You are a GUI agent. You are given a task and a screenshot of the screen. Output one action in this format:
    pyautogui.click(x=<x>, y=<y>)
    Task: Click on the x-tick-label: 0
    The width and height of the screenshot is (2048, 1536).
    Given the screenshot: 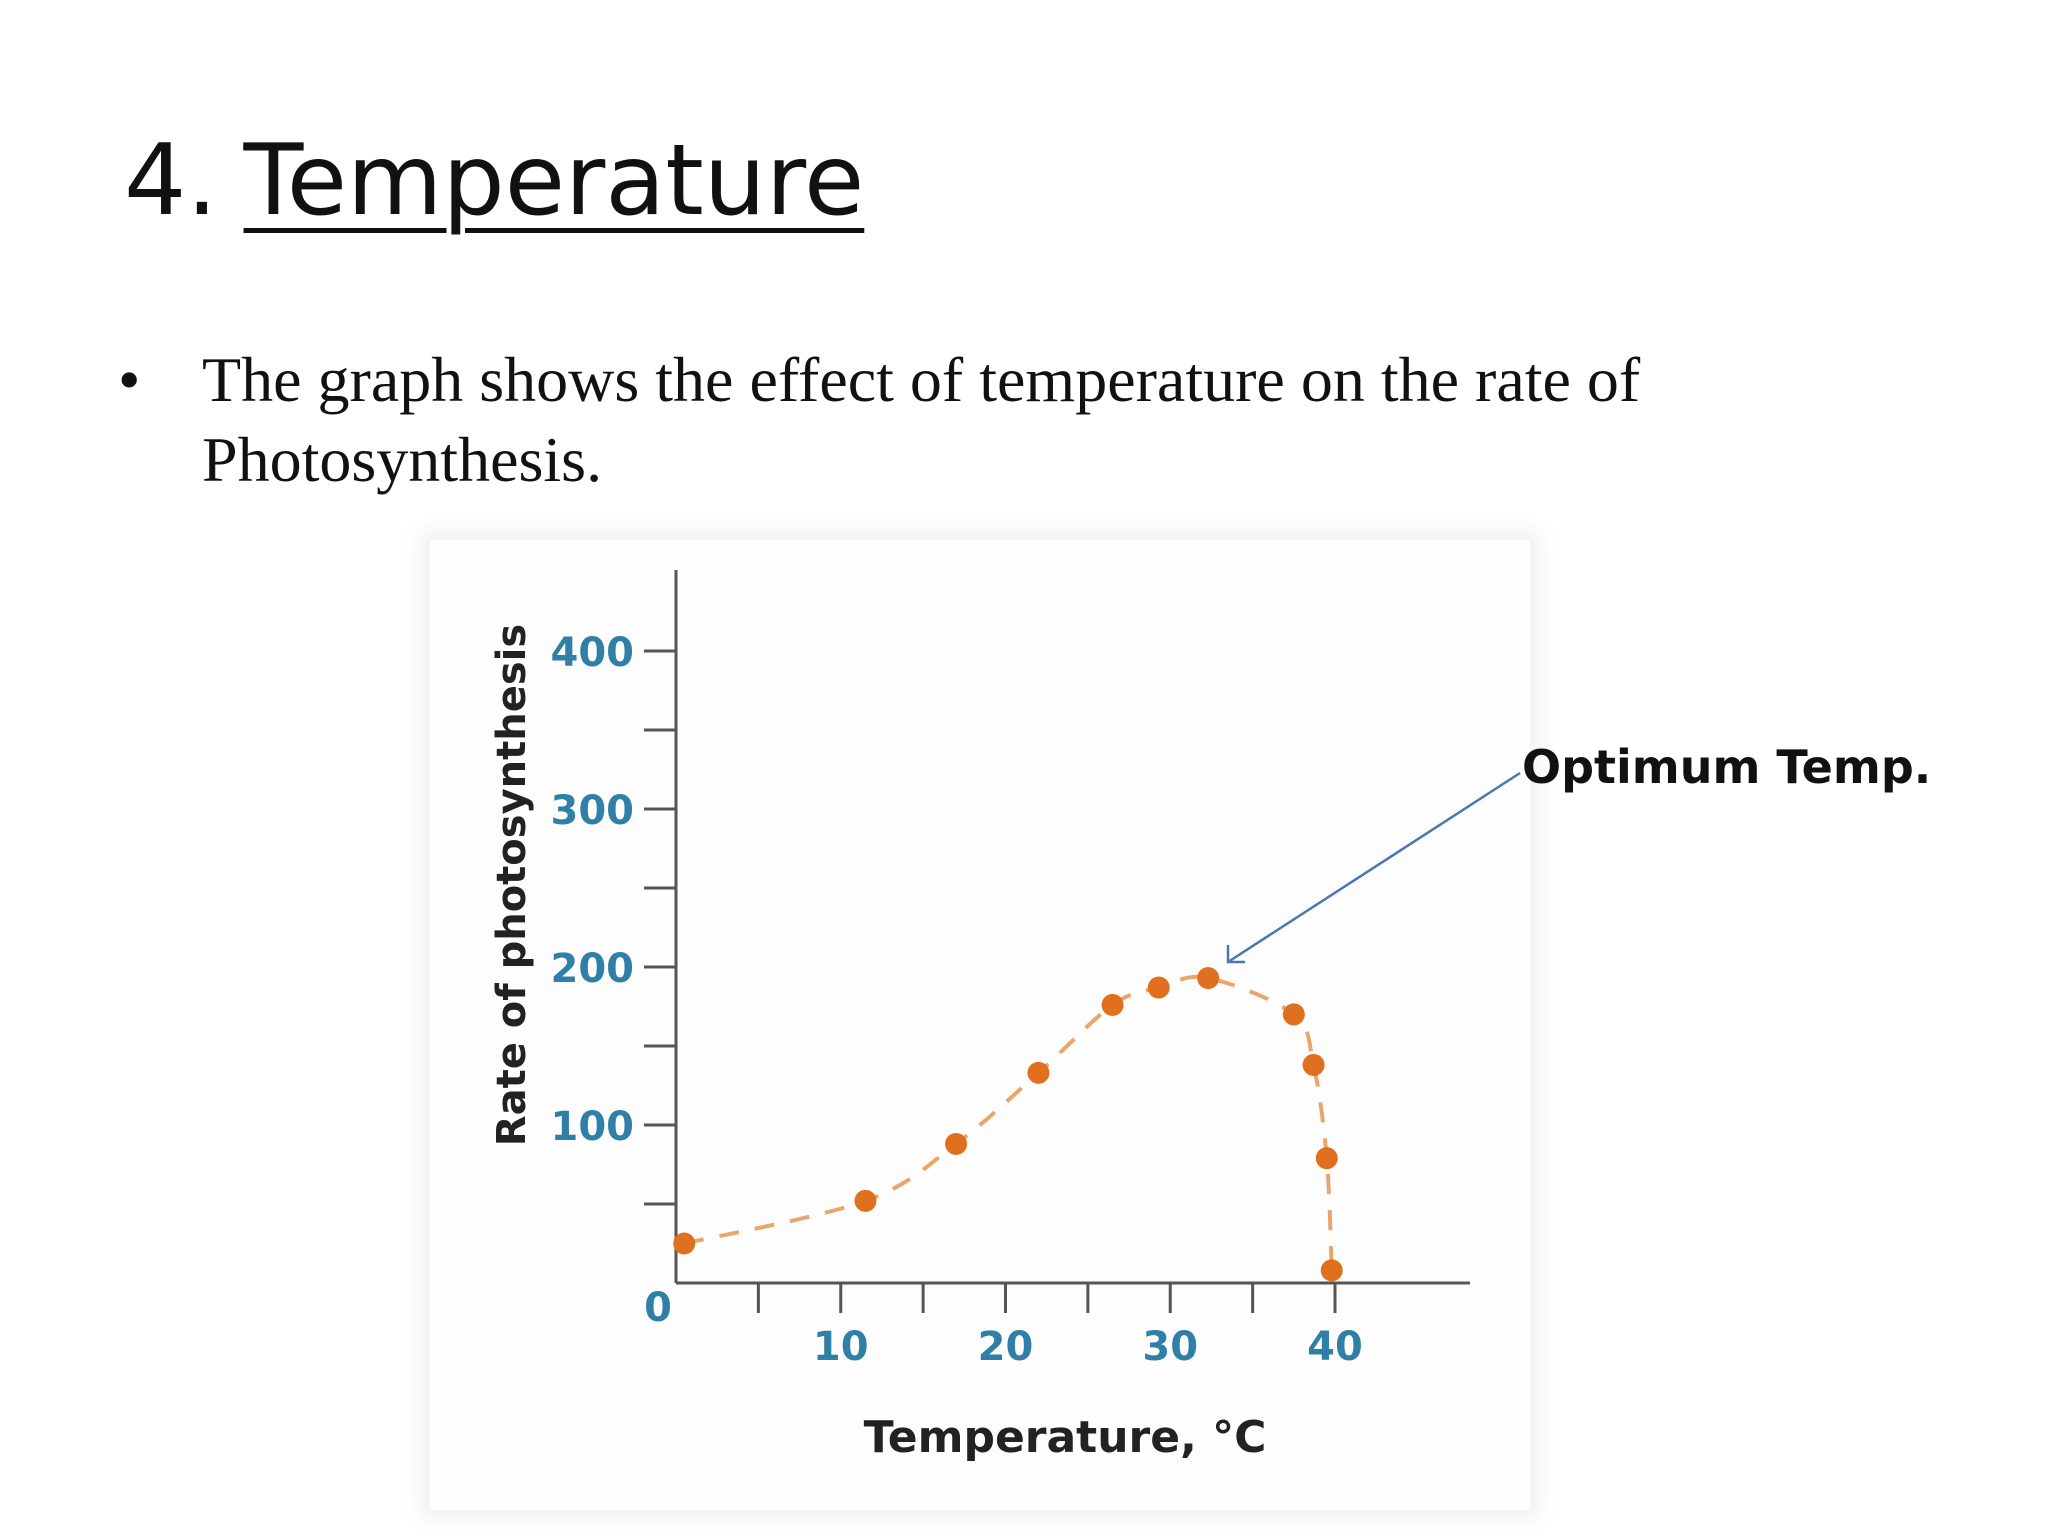 What is the action you would take?
    pyautogui.click(x=658, y=1308)
    